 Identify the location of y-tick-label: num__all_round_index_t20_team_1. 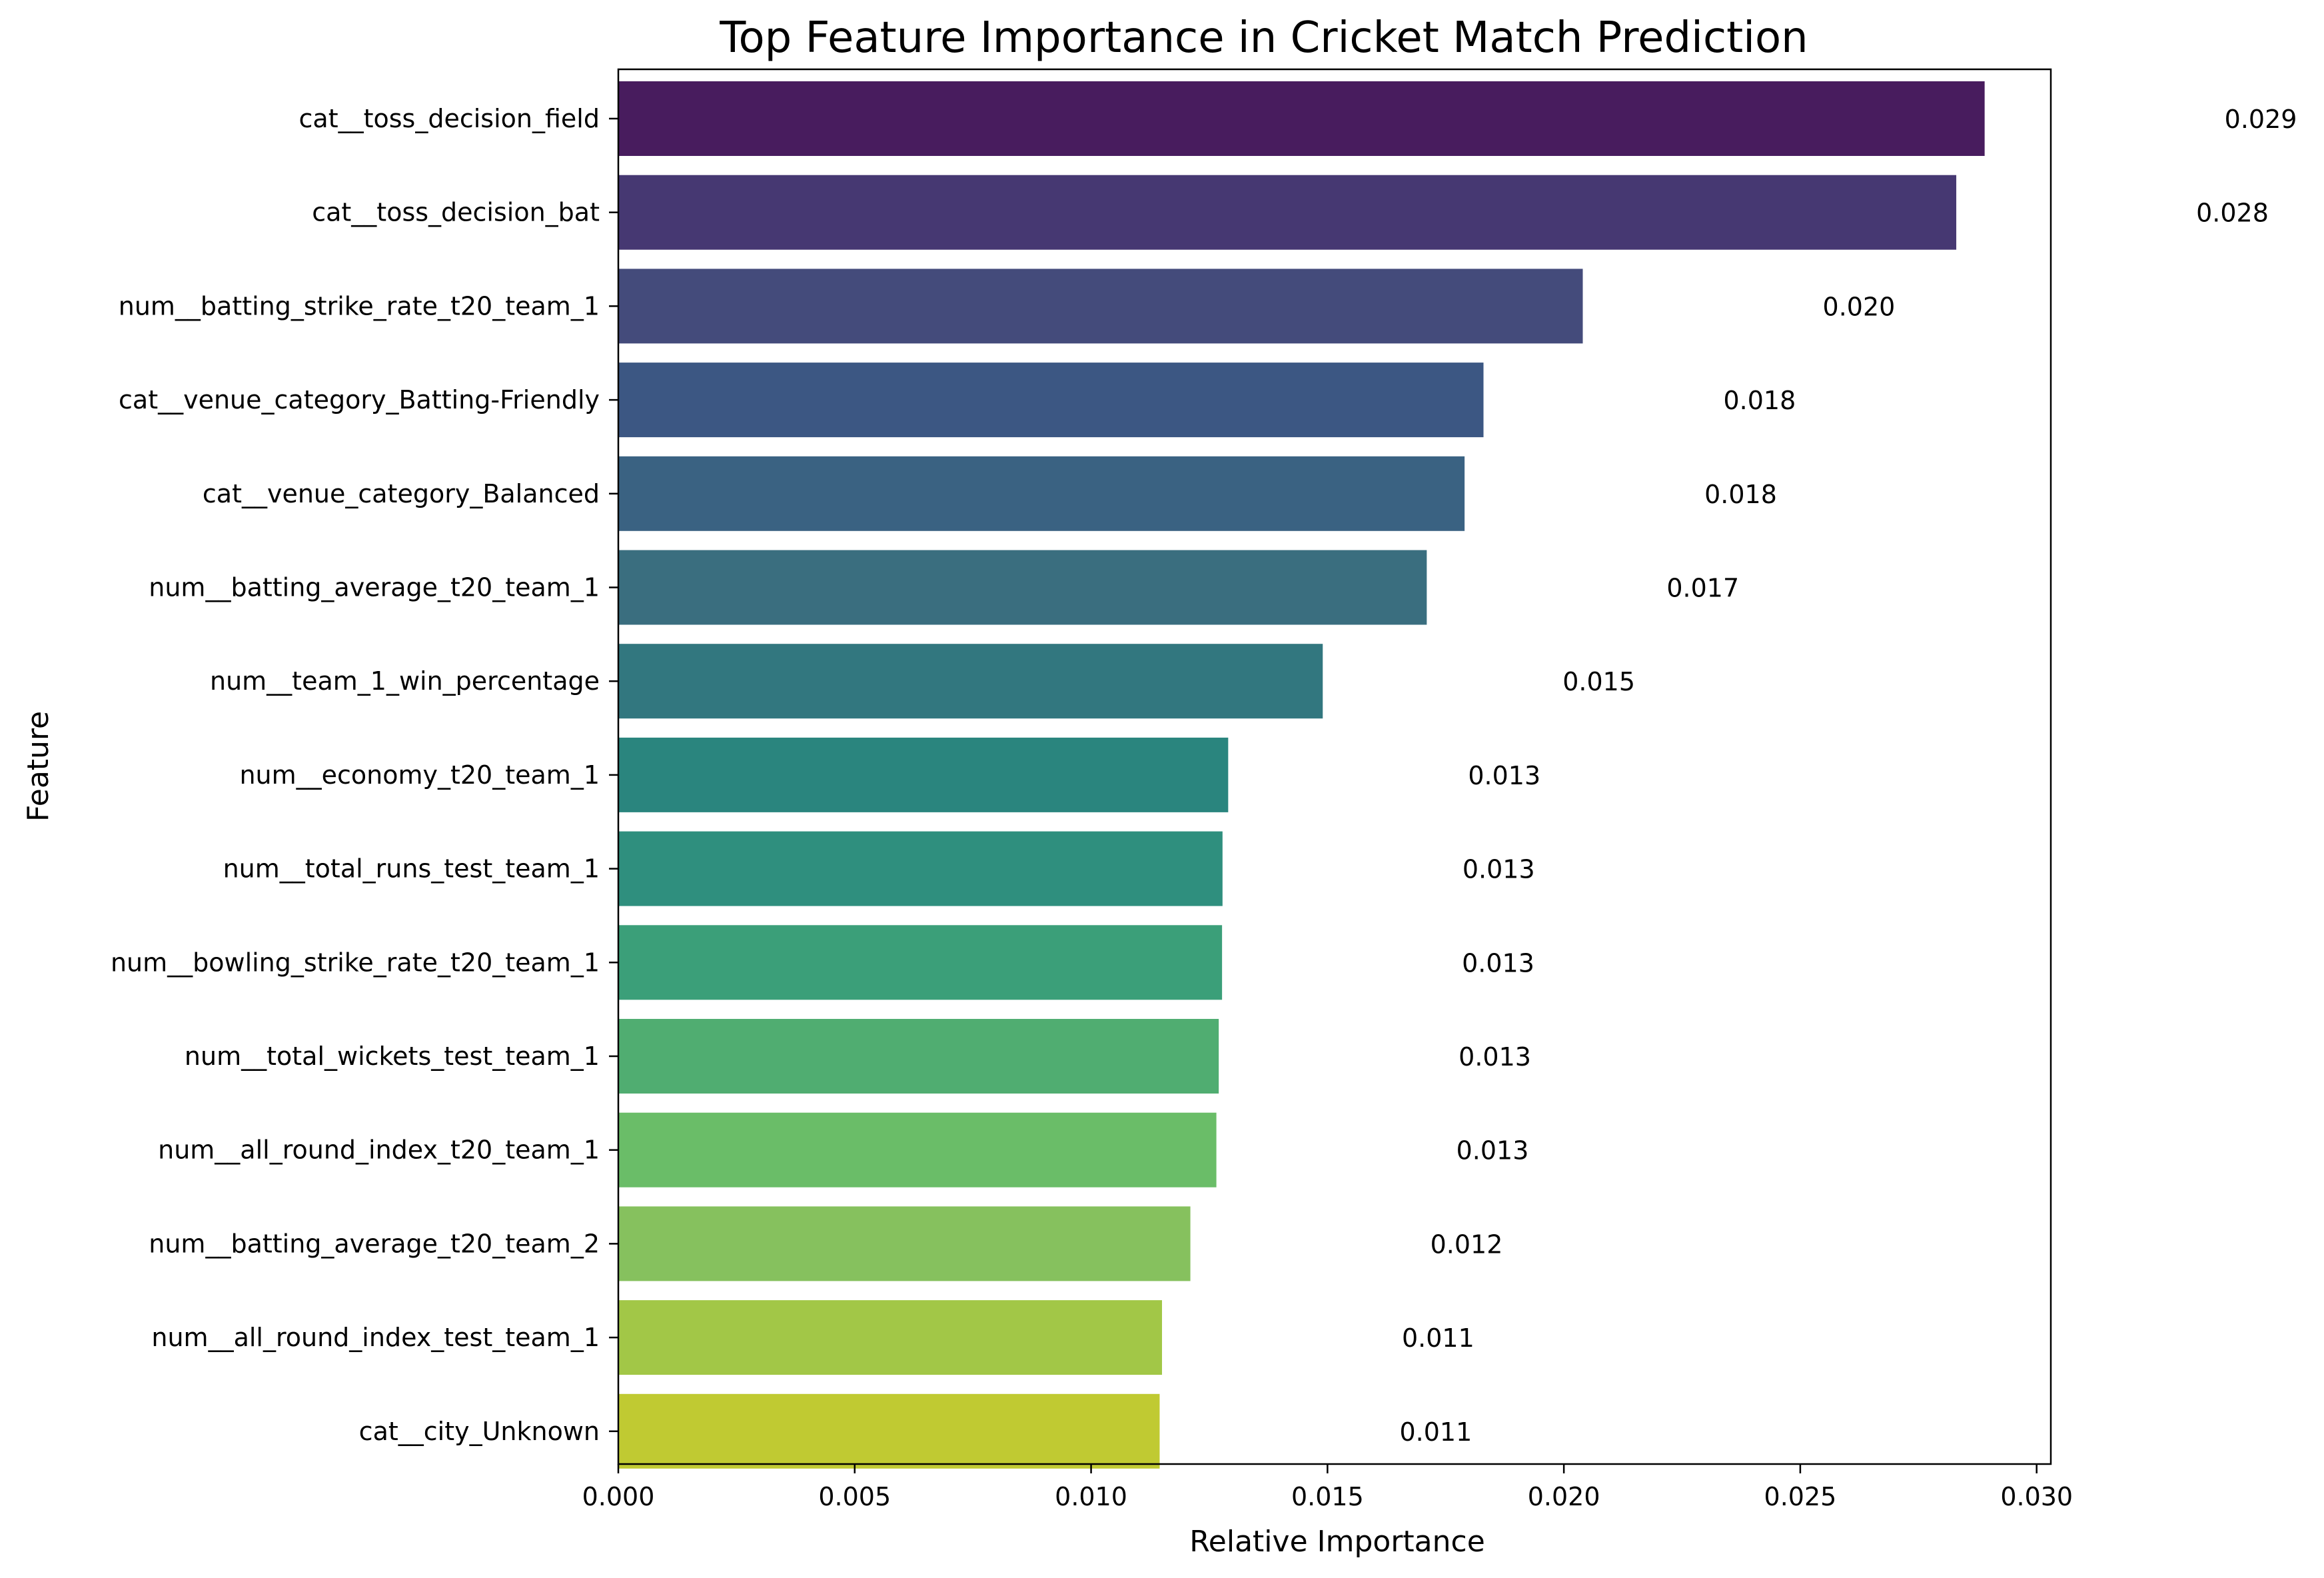
(379, 1150).